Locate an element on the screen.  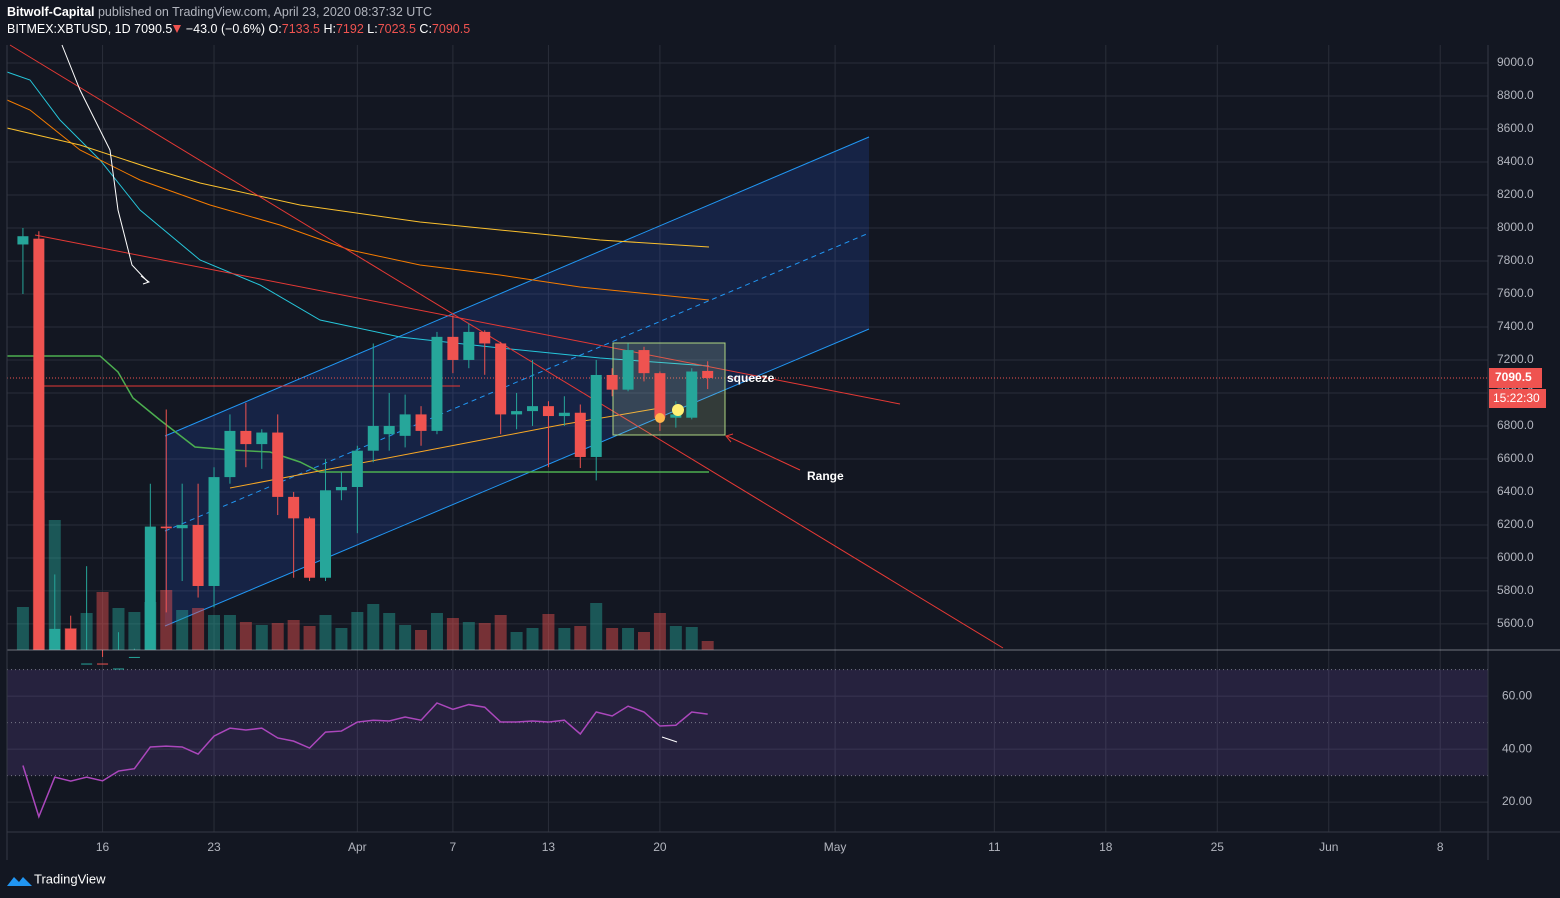
l-label: L: is located at coordinates (372, 29).